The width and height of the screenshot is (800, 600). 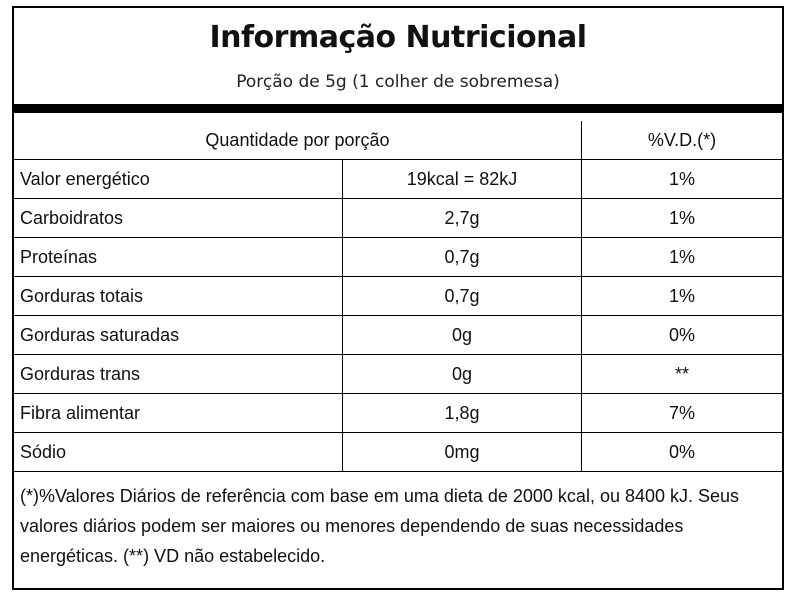 What do you see at coordinates (462, 218) in the screenshot?
I see `nutrient-amount: 2,7g` at bounding box center [462, 218].